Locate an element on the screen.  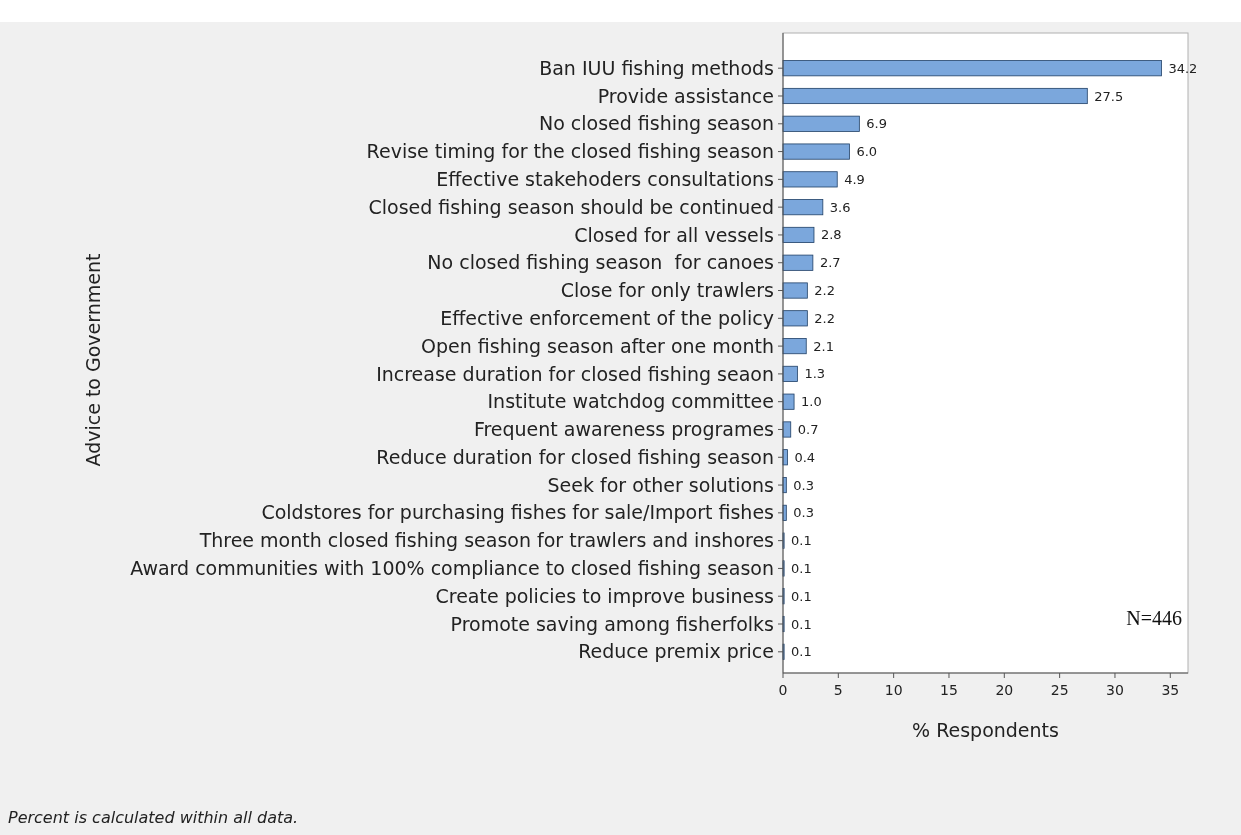
y-tick-label: Seek for other solutions is located at coordinates (660, 484).